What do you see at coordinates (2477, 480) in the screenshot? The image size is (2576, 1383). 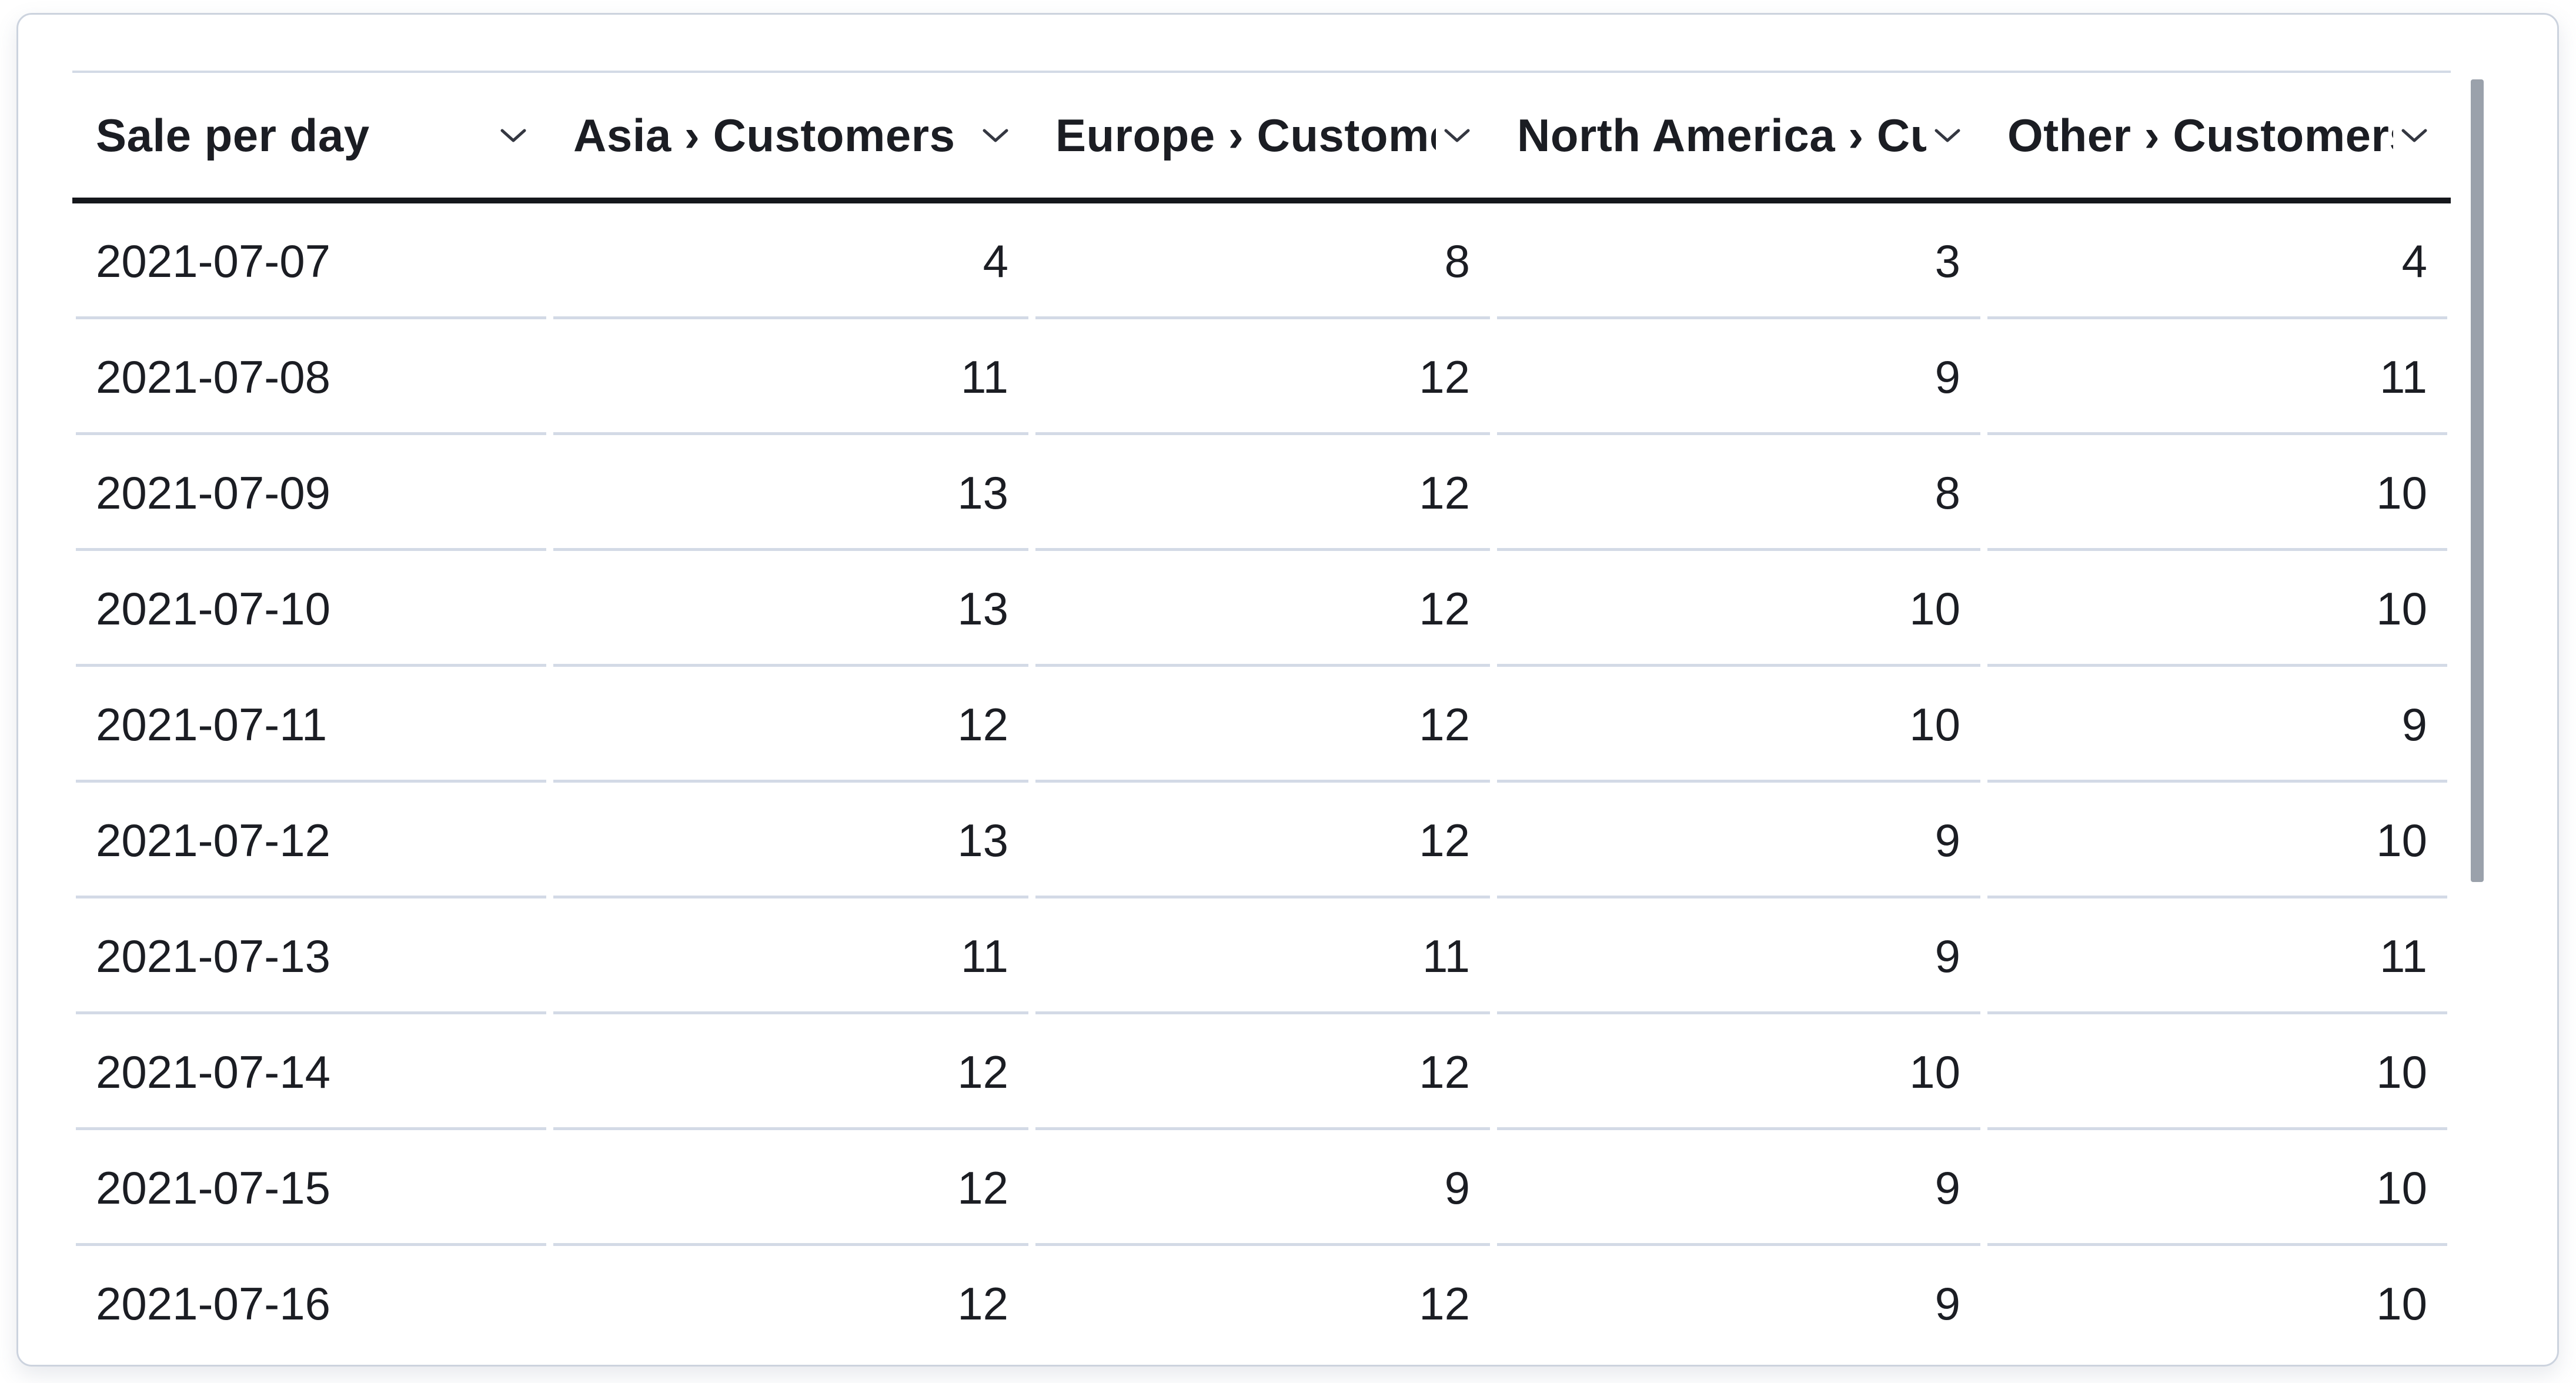 I see `vertical-scrollbar-thumb` at bounding box center [2477, 480].